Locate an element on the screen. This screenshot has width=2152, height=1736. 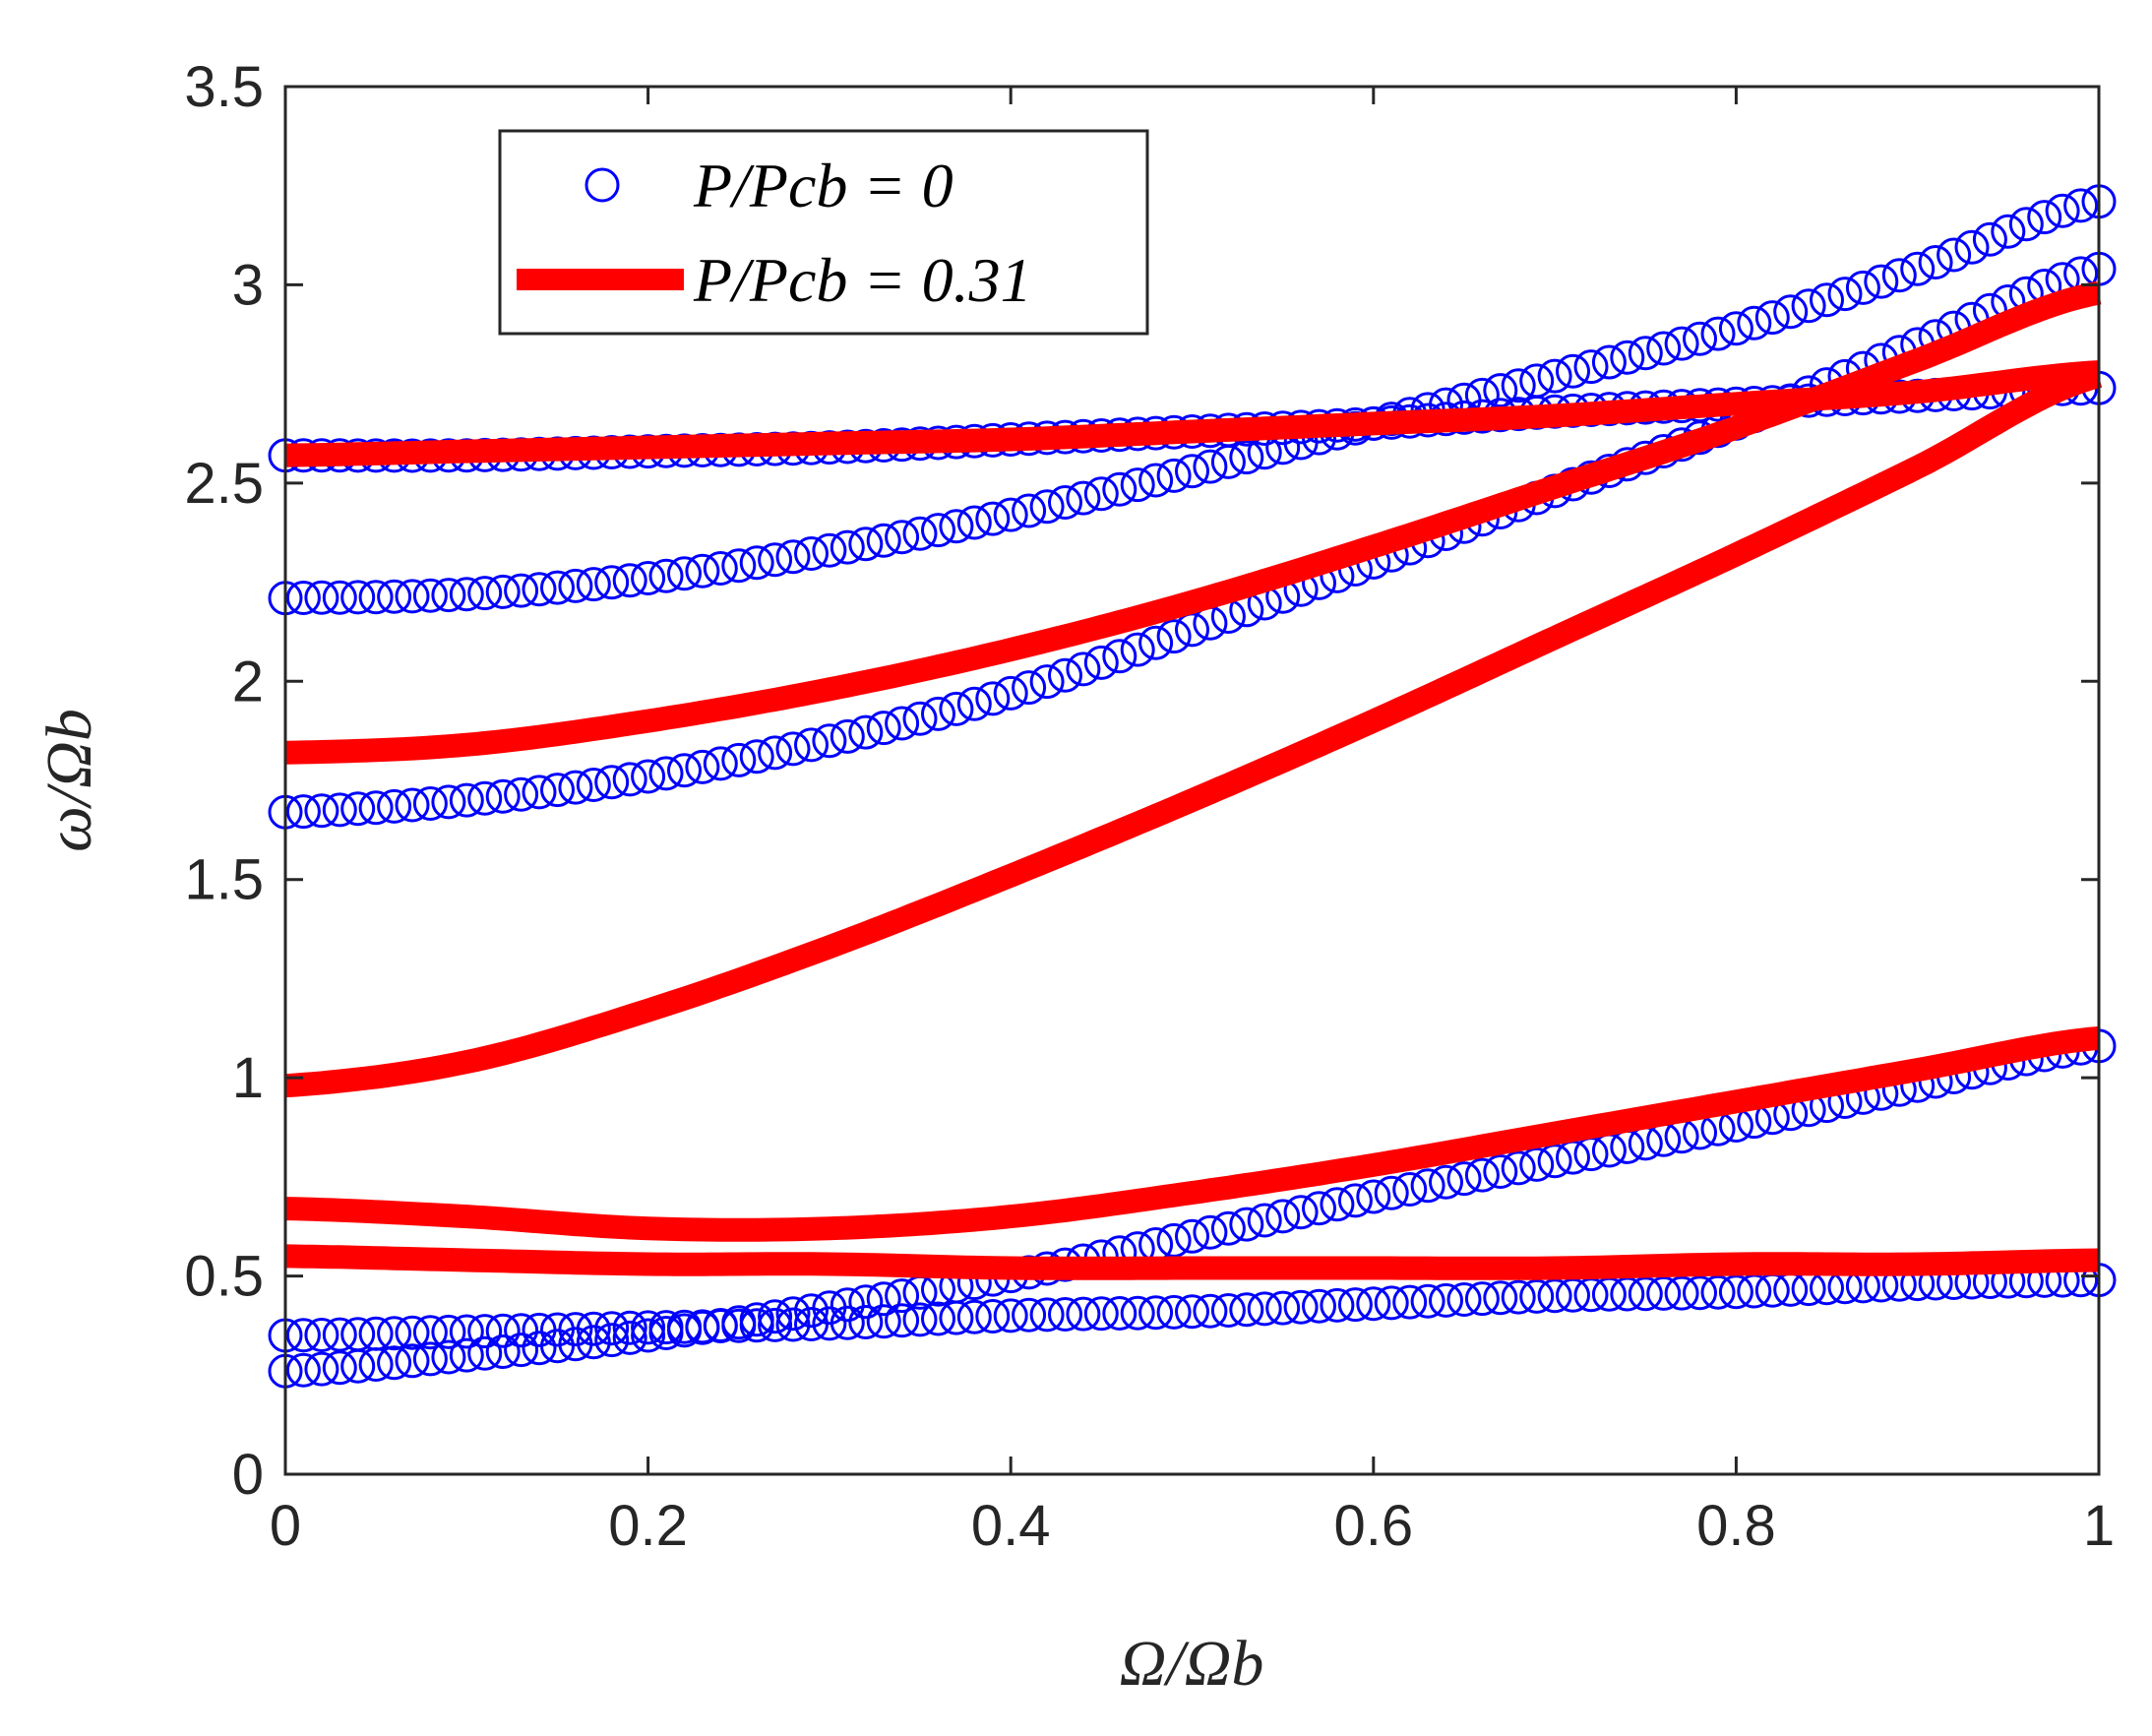
y-tick-label: 3.5 is located at coordinates (224, 87).